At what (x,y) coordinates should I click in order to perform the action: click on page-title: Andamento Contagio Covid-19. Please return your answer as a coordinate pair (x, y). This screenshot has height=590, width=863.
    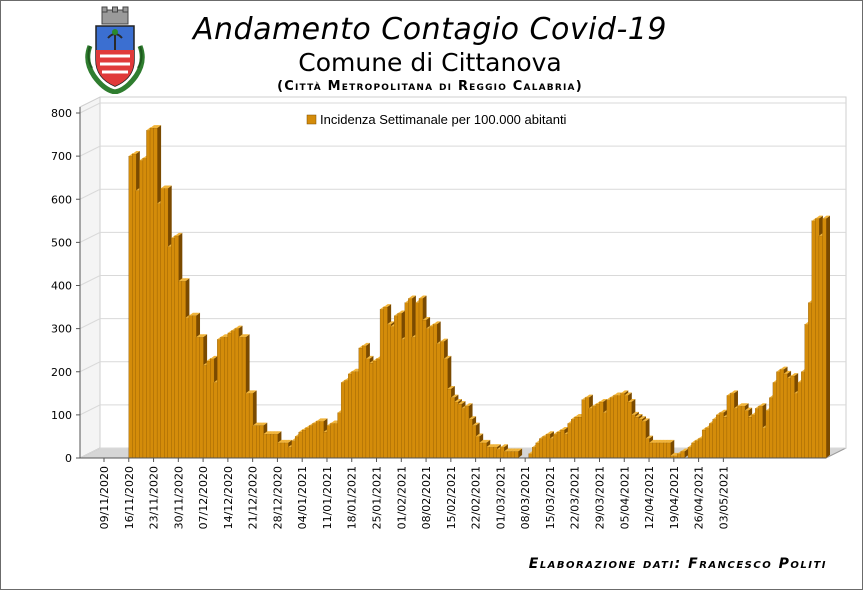
    Looking at the image, I should click on (430, 29).